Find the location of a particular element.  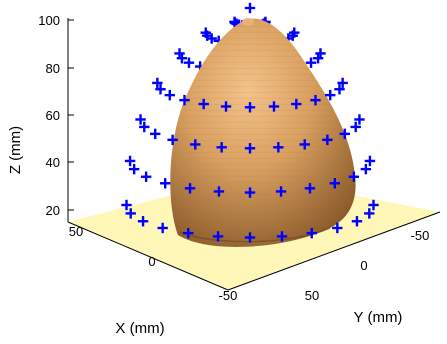

z-tick-label: 40 is located at coordinates (53, 162).